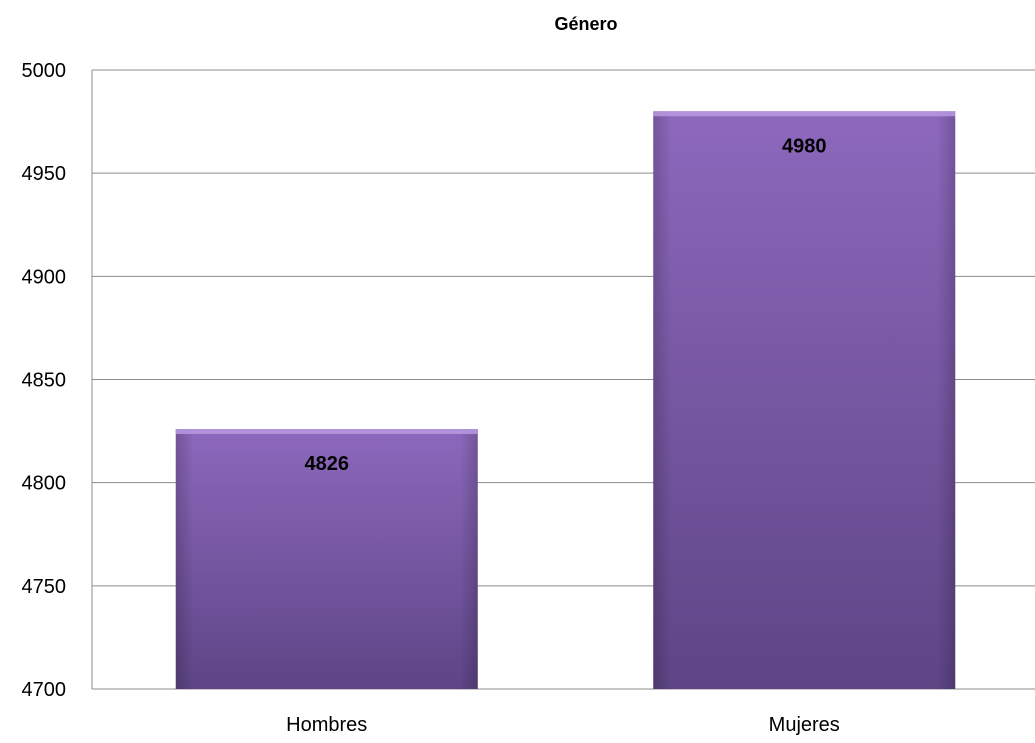  What do you see at coordinates (44, 71) in the screenshot?
I see `y-tick-label: 5000` at bounding box center [44, 71].